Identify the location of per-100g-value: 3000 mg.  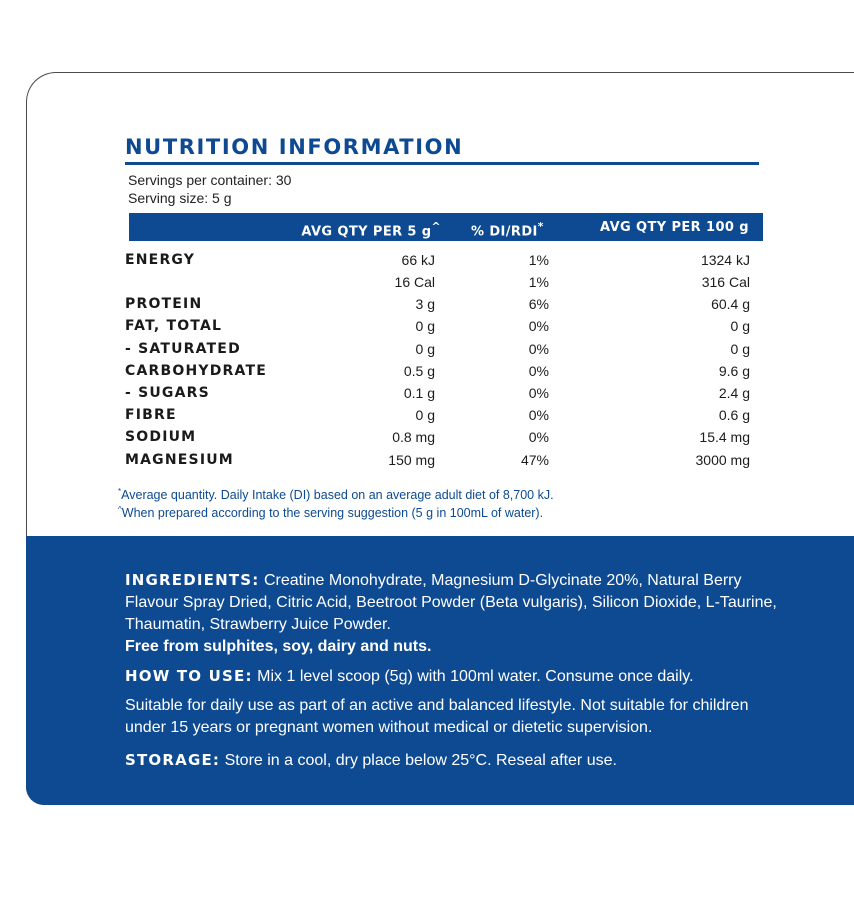
(722, 460).